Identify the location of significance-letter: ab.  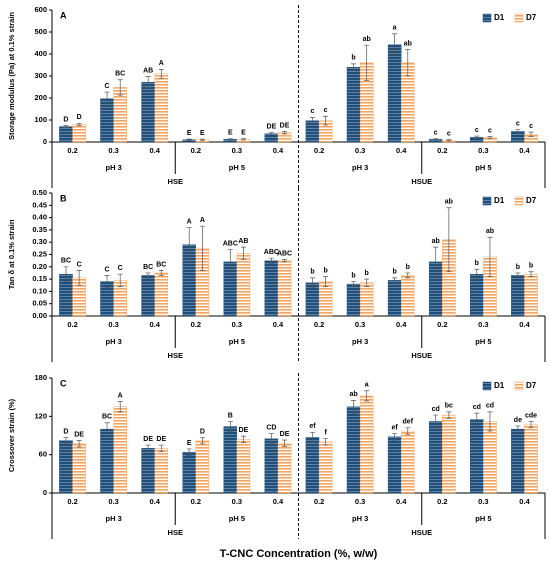
(490, 231).